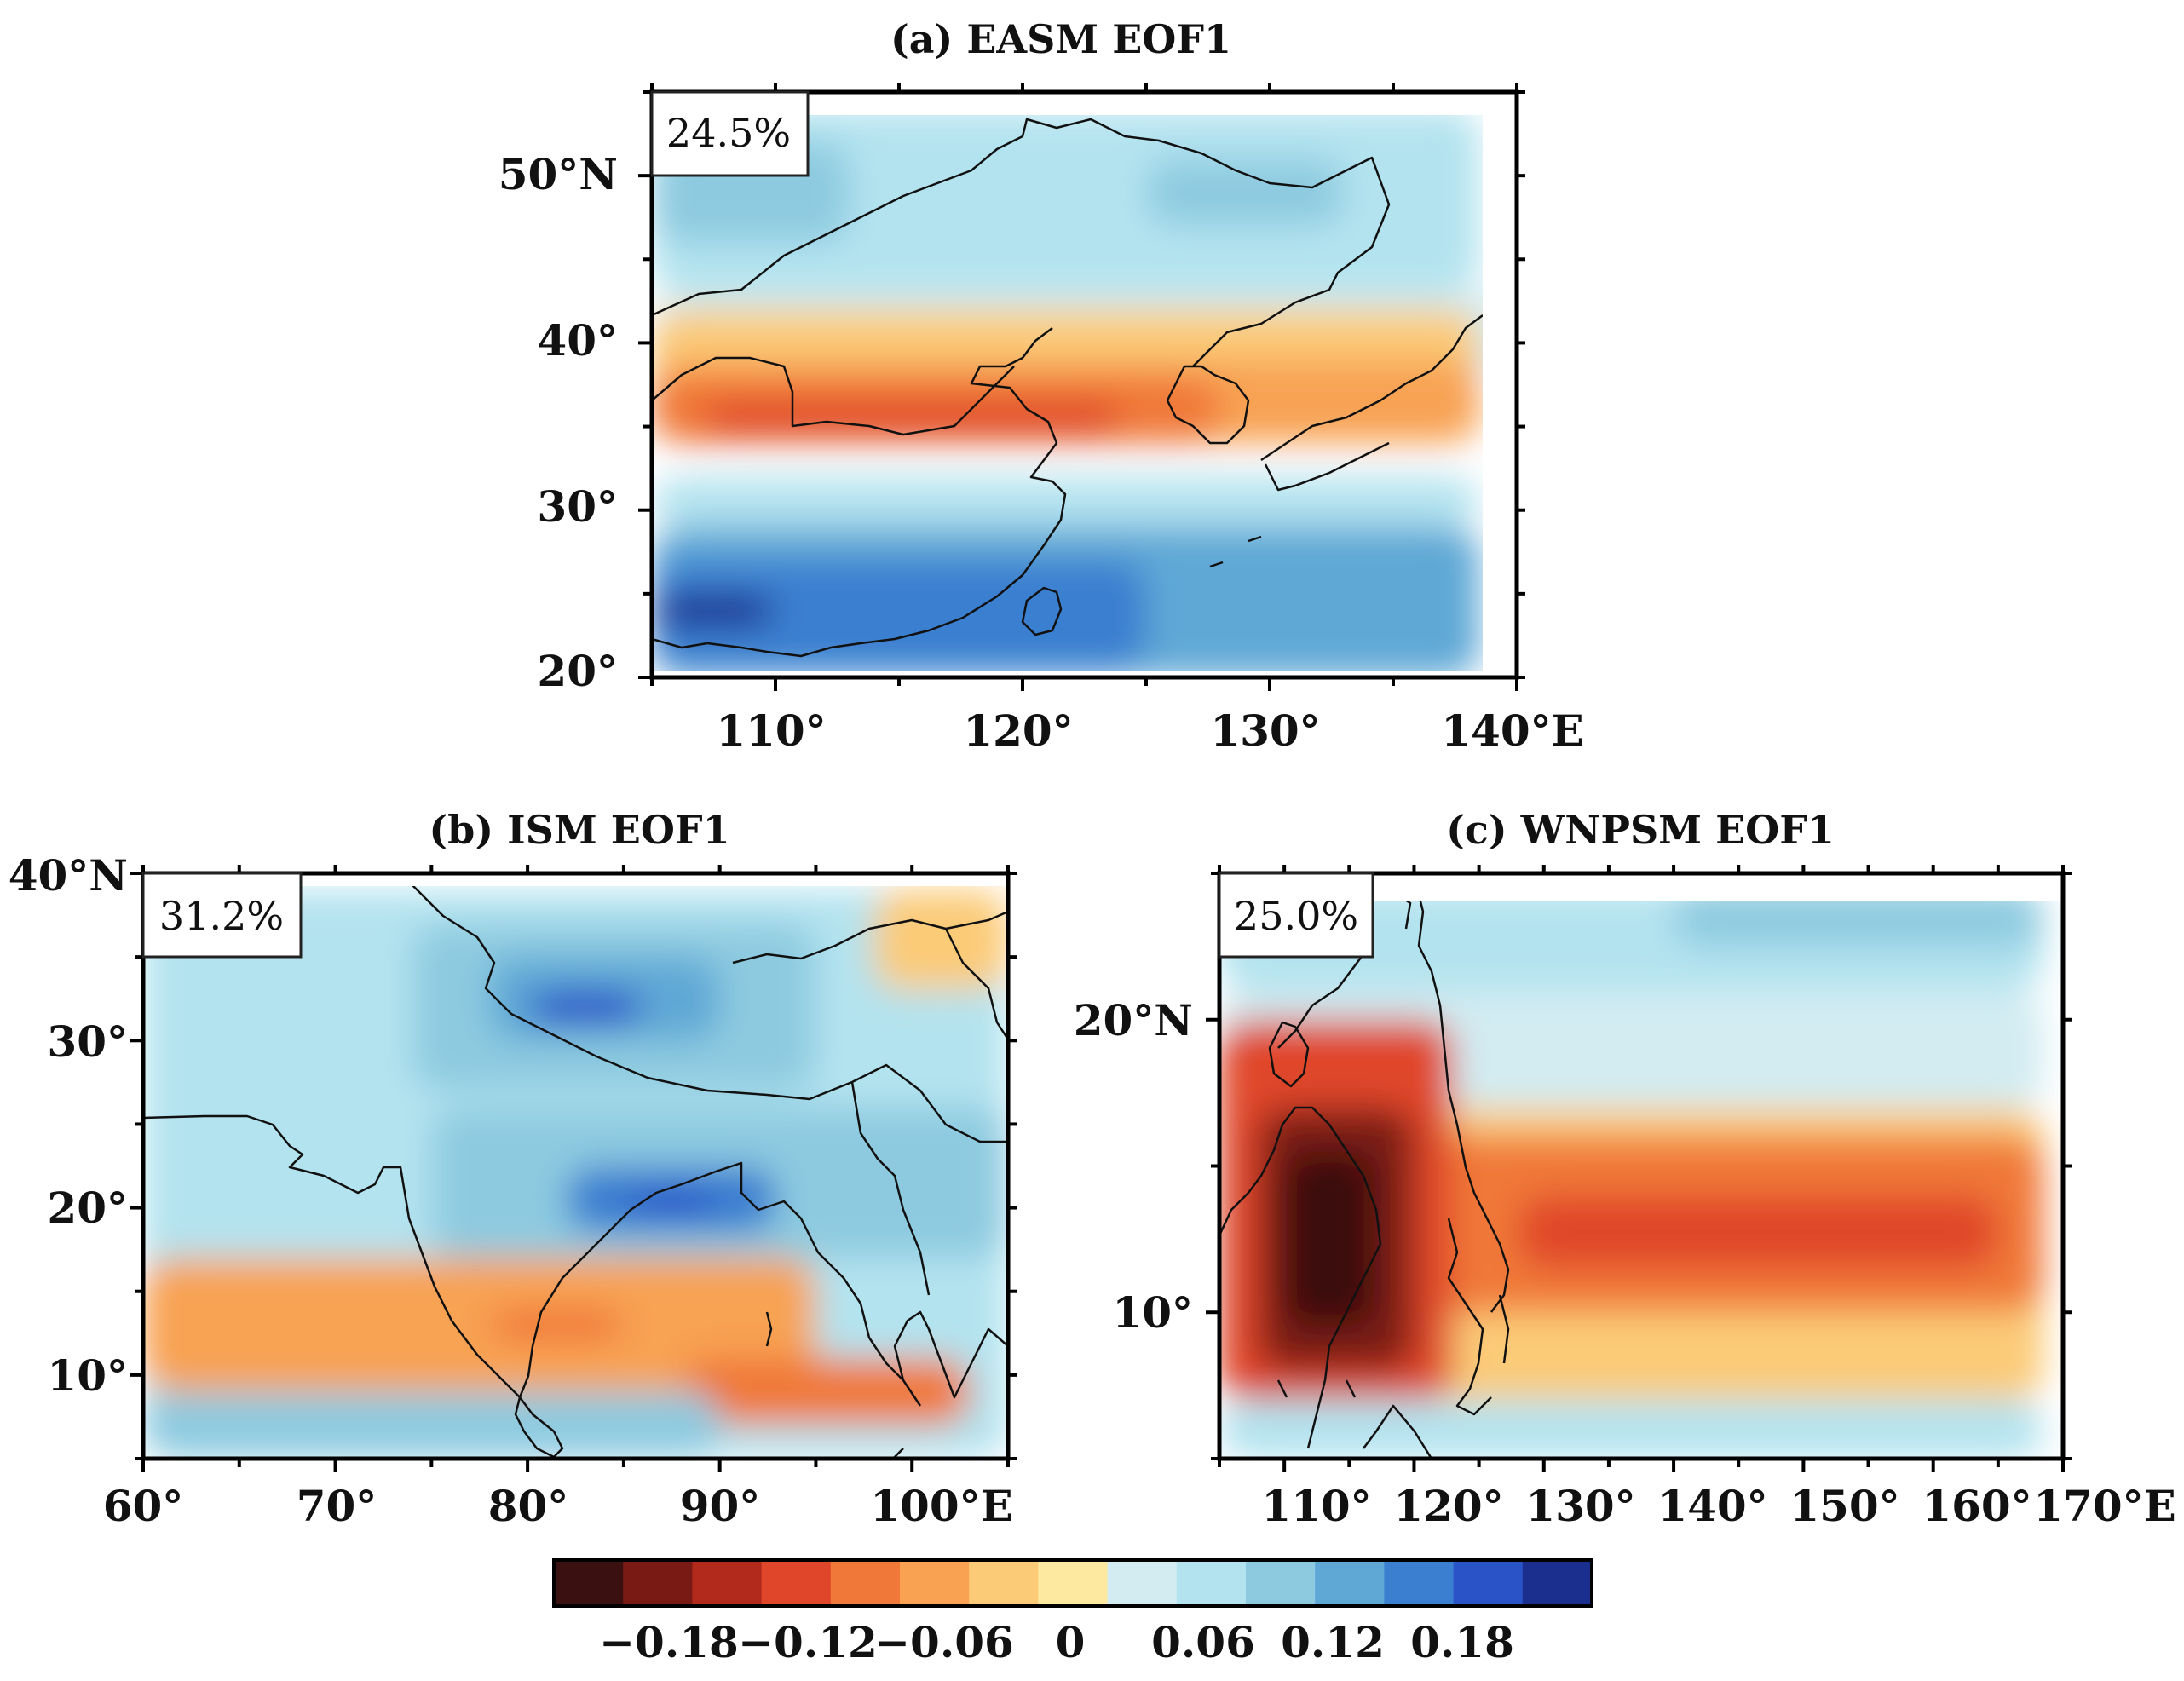  I want to click on panel-c-xtick: 110°, so click(1316, 1506).